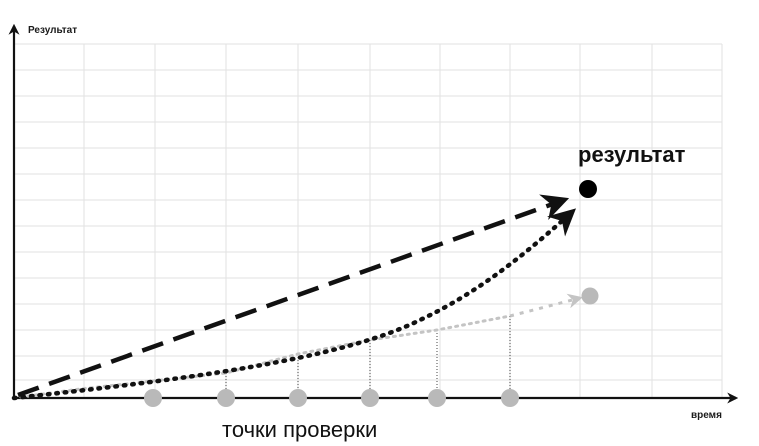  Describe the element at coordinates (331, 398) in the screenshot. I see `checkpoint-dots` at that location.